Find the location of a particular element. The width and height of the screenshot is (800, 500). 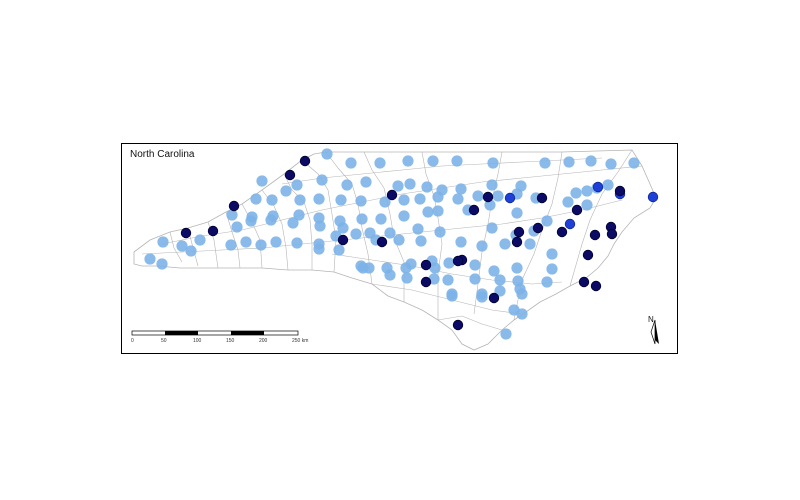

scale-label-0: 0 is located at coordinates (132, 341).